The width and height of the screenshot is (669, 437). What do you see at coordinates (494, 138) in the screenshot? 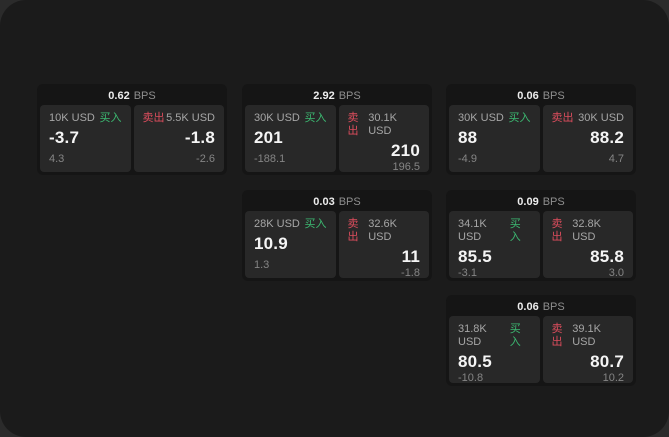
I see `buy-tile: 30K USD 买入 88 -4.9` at bounding box center [494, 138].